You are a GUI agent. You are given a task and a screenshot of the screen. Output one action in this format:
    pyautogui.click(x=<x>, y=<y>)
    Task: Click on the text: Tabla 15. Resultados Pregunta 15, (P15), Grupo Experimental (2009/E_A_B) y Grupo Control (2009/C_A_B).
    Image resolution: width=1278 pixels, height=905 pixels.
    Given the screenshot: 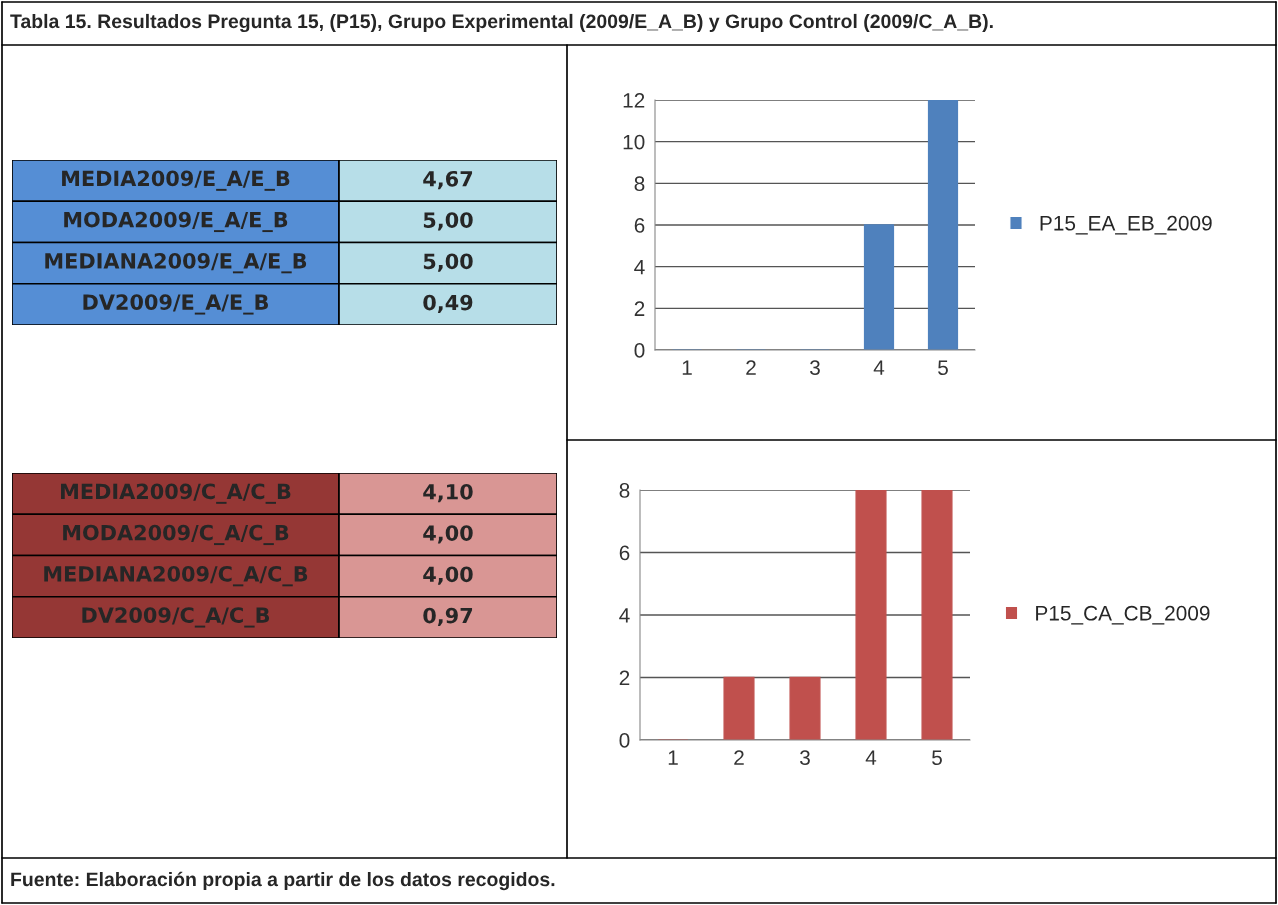 What is the action you would take?
    pyautogui.click(x=501, y=23)
    